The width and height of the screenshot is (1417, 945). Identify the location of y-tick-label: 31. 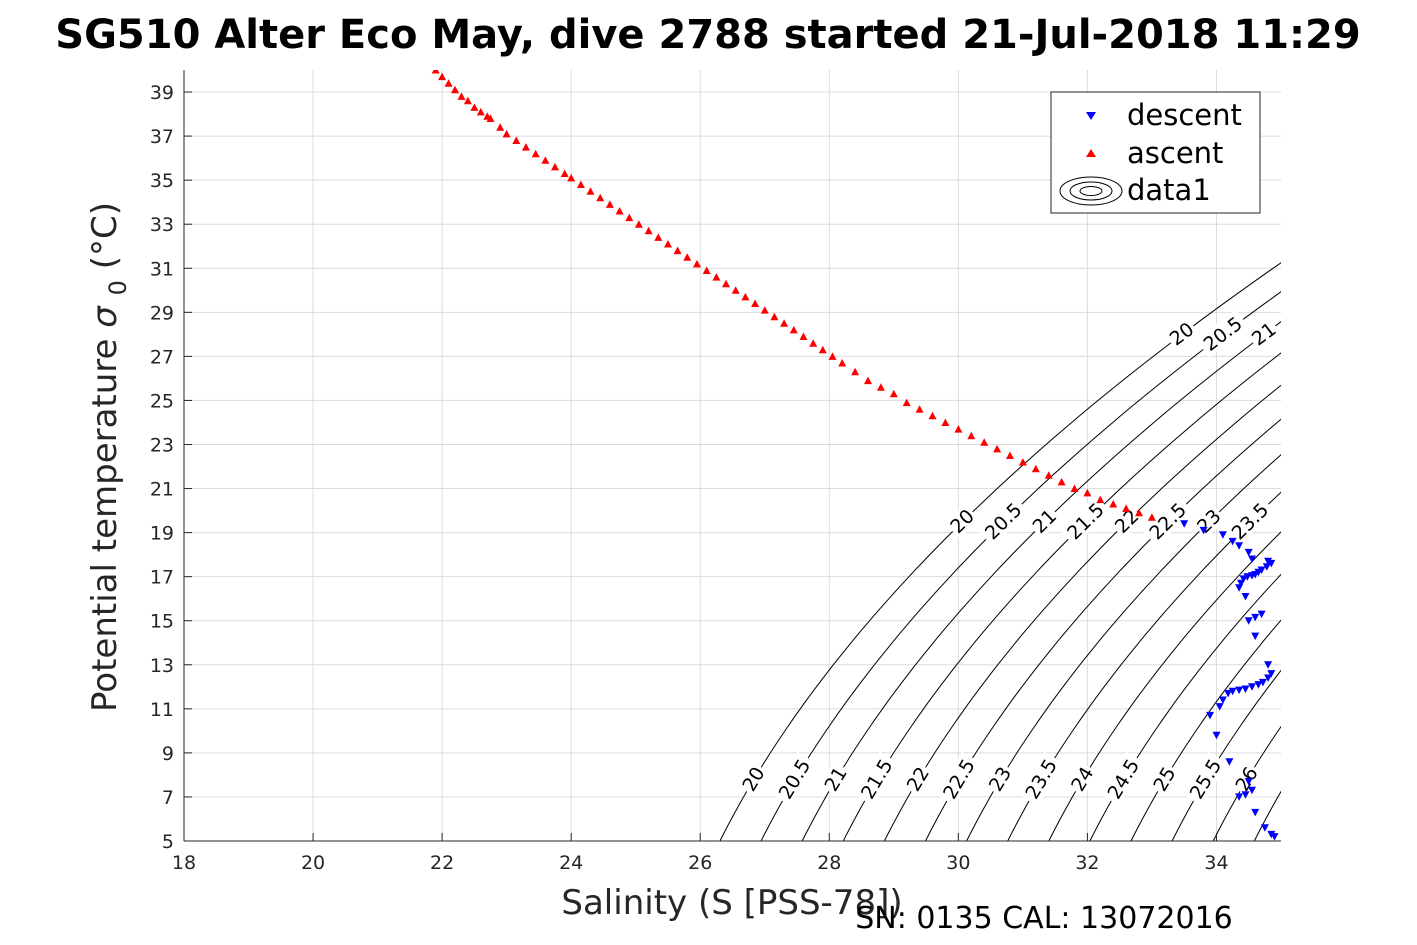
(162, 269).